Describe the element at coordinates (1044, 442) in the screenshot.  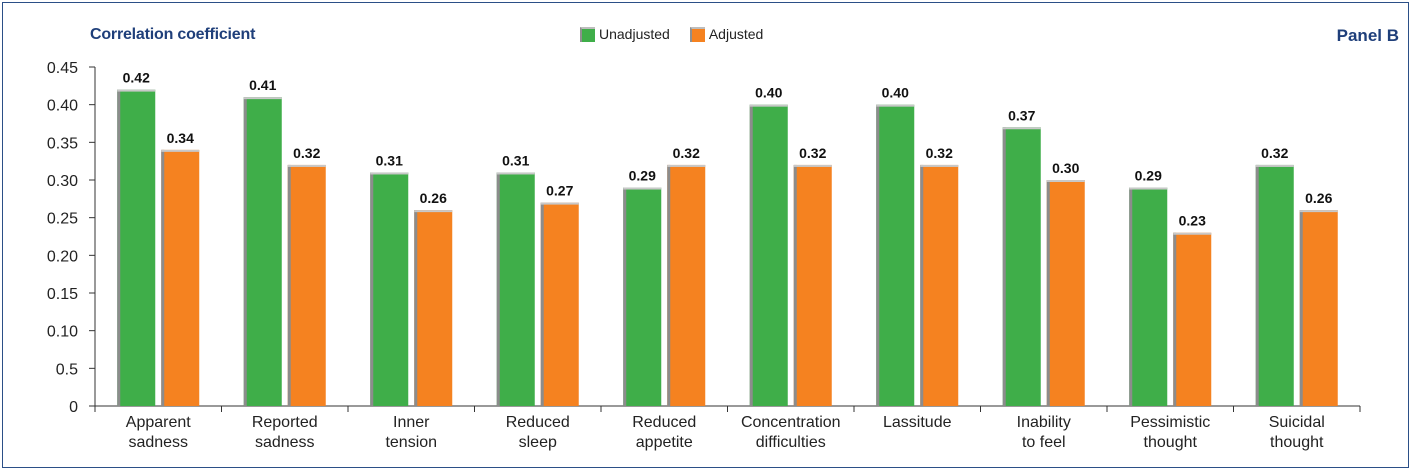
I see `x-category-label: to feel` at that location.